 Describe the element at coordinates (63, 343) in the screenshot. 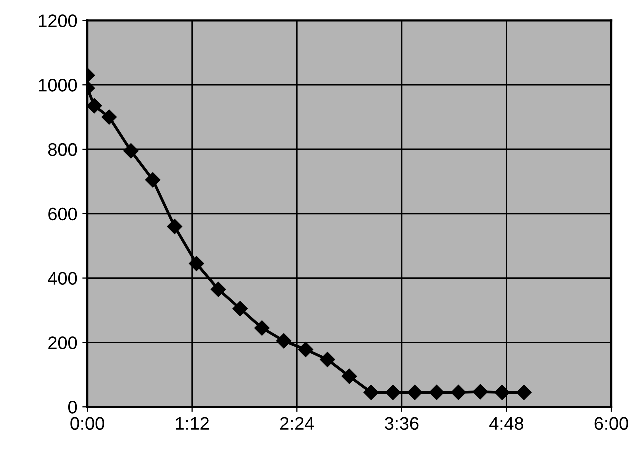

I see `y-tick-label: 200` at that location.